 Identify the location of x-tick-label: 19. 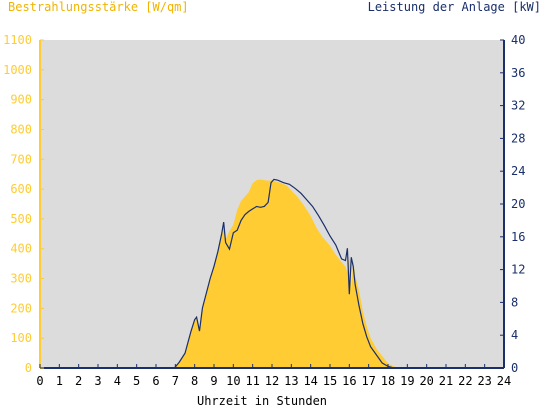
(407, 381).